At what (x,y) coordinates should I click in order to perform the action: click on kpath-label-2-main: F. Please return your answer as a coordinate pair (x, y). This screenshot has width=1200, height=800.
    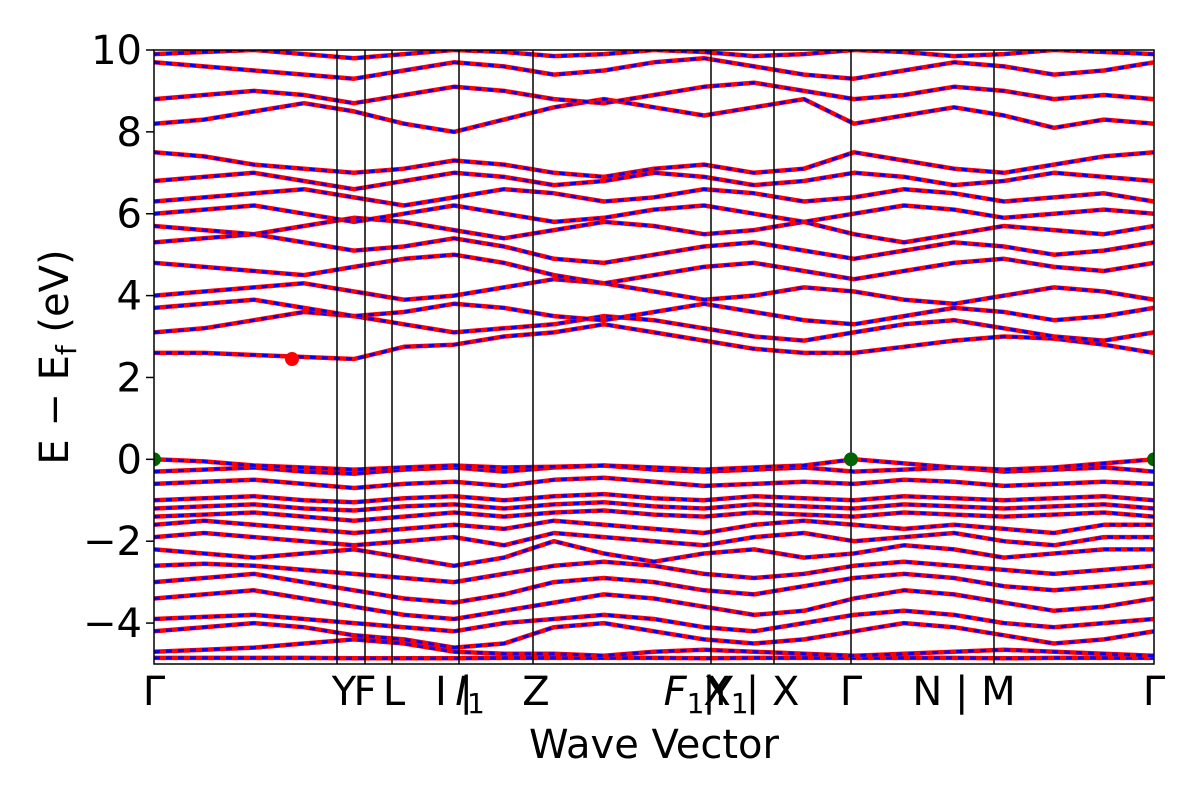
    Looking at the image, I should click on (364, 692).